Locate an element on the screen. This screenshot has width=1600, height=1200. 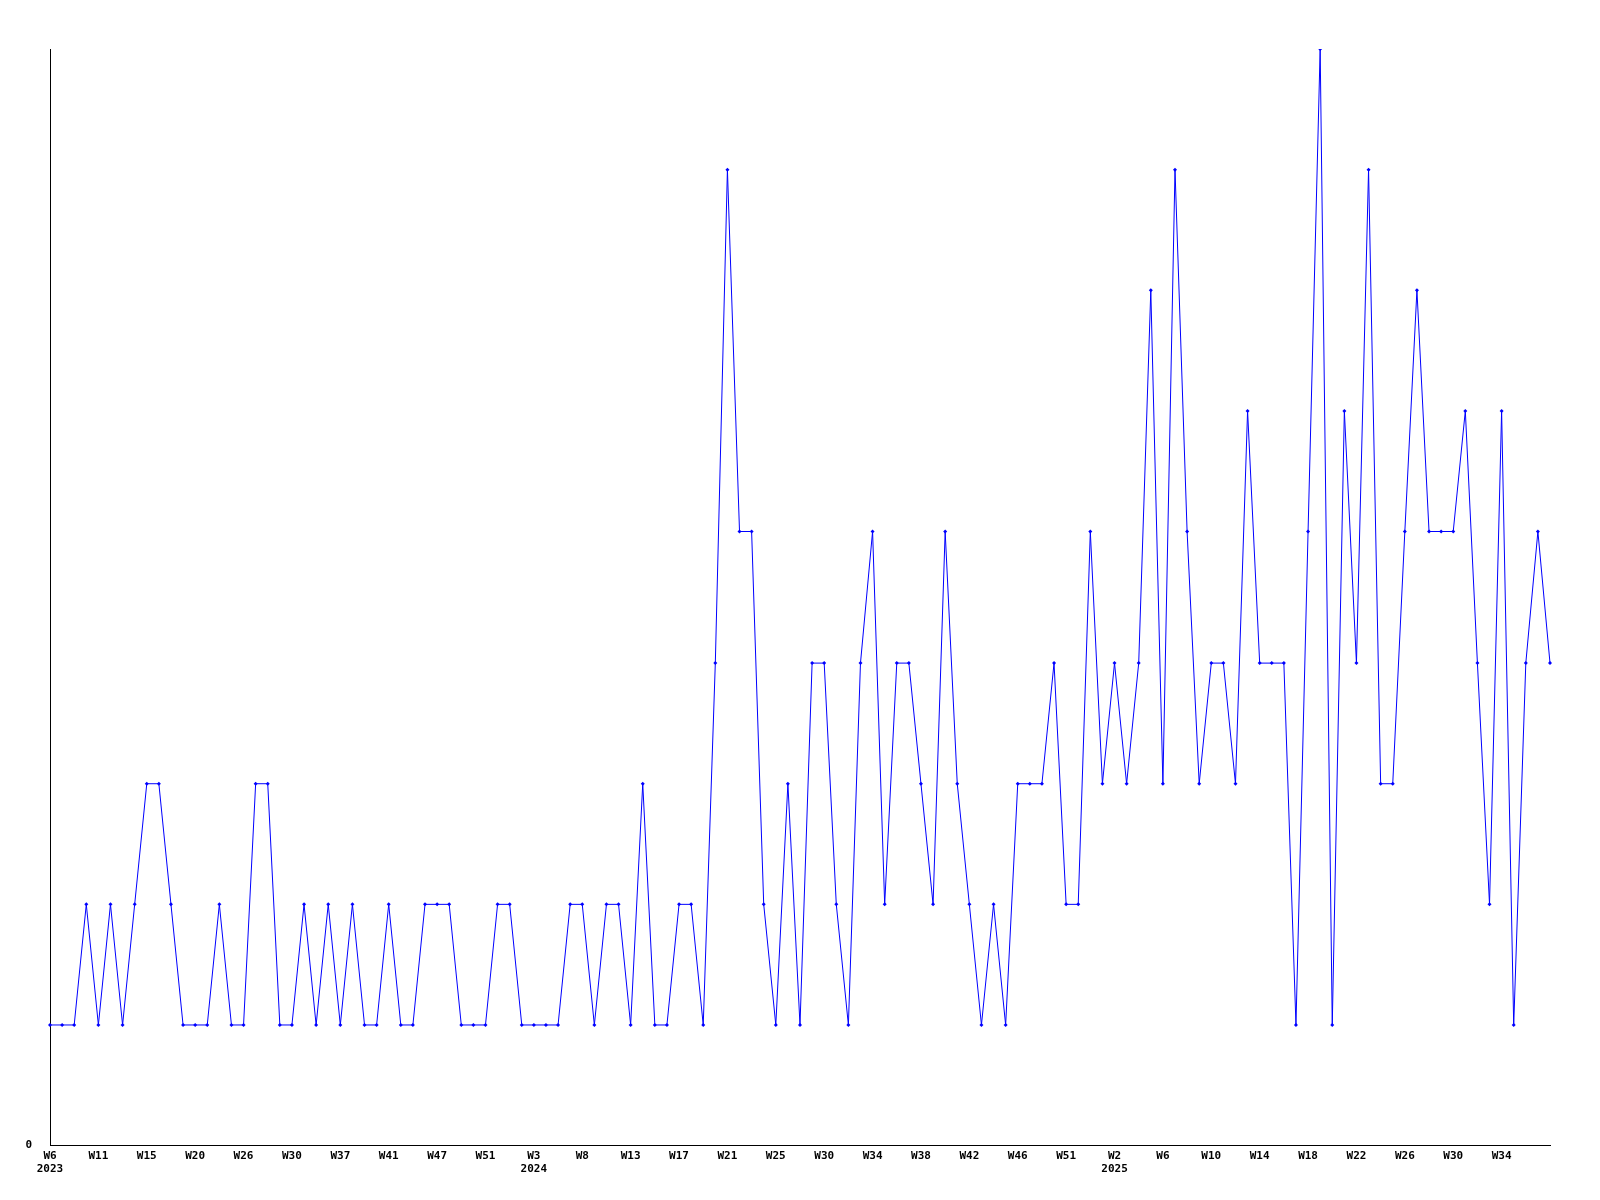
x-tick-label: W2 2025 is located at coordinates (1114, 1162).